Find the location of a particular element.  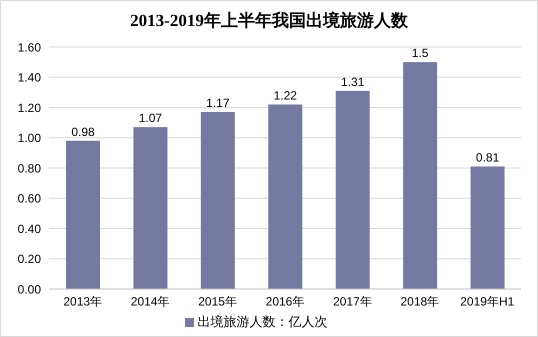

x-tick-label: 2013年 is located at coordinates (82, 301).